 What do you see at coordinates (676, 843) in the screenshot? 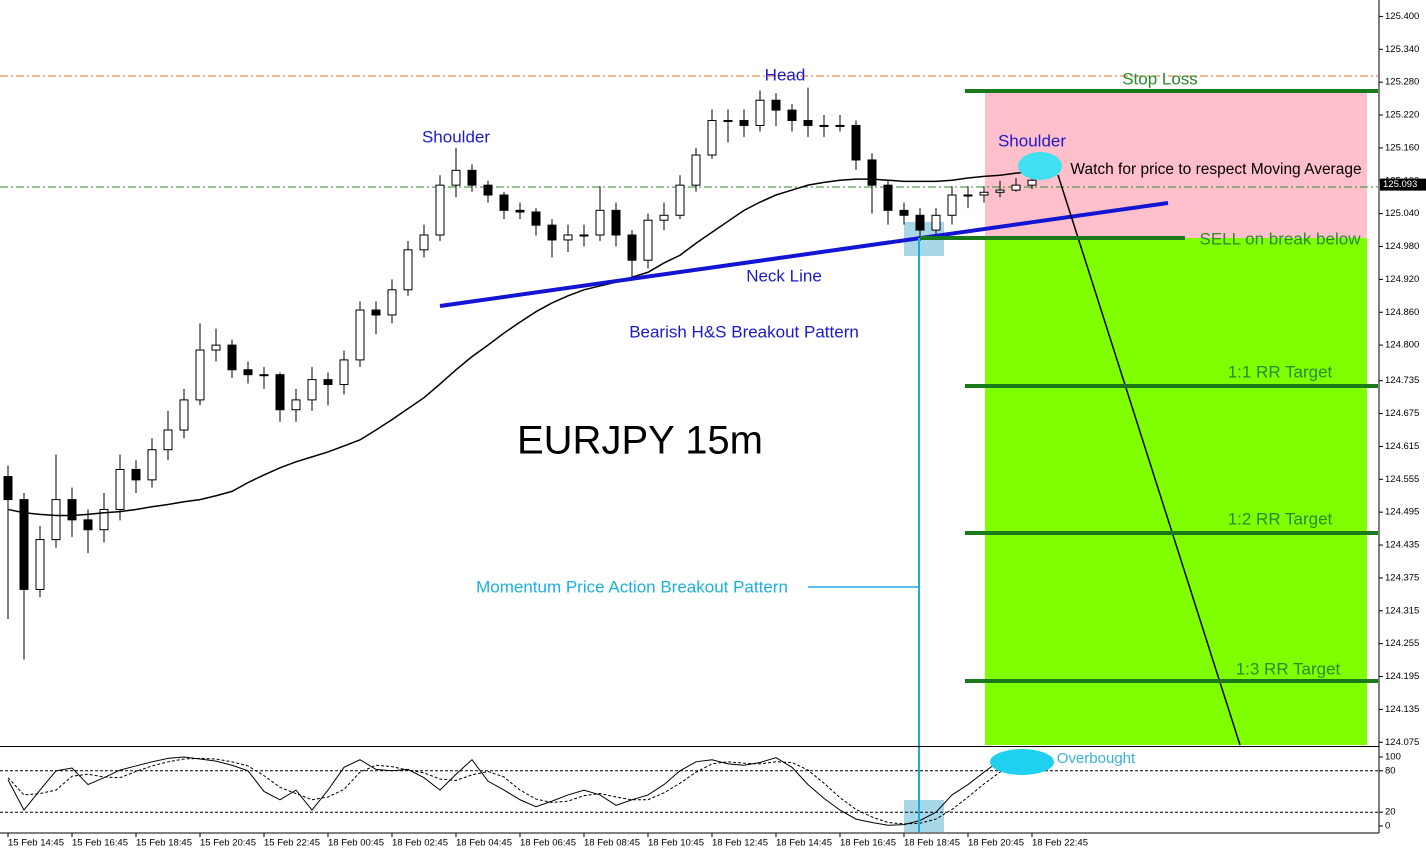
I see `x-tick-label: 18 Feb 10:45` at bounding box center [676, 843].